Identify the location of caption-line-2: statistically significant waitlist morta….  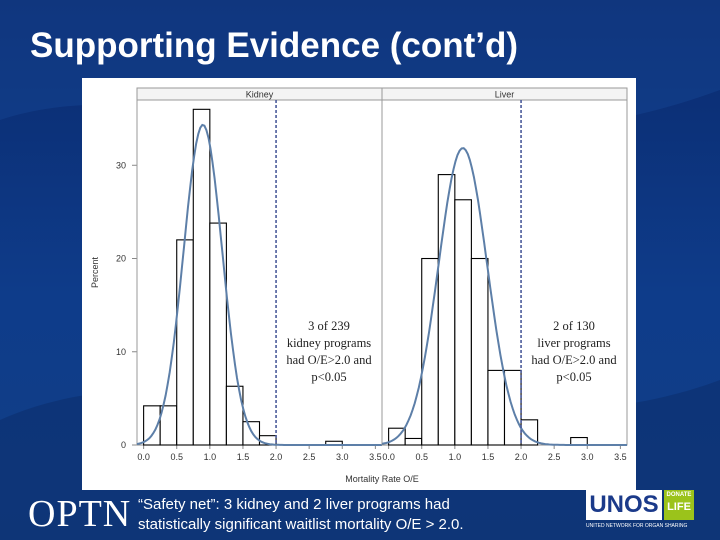
(301, 524).